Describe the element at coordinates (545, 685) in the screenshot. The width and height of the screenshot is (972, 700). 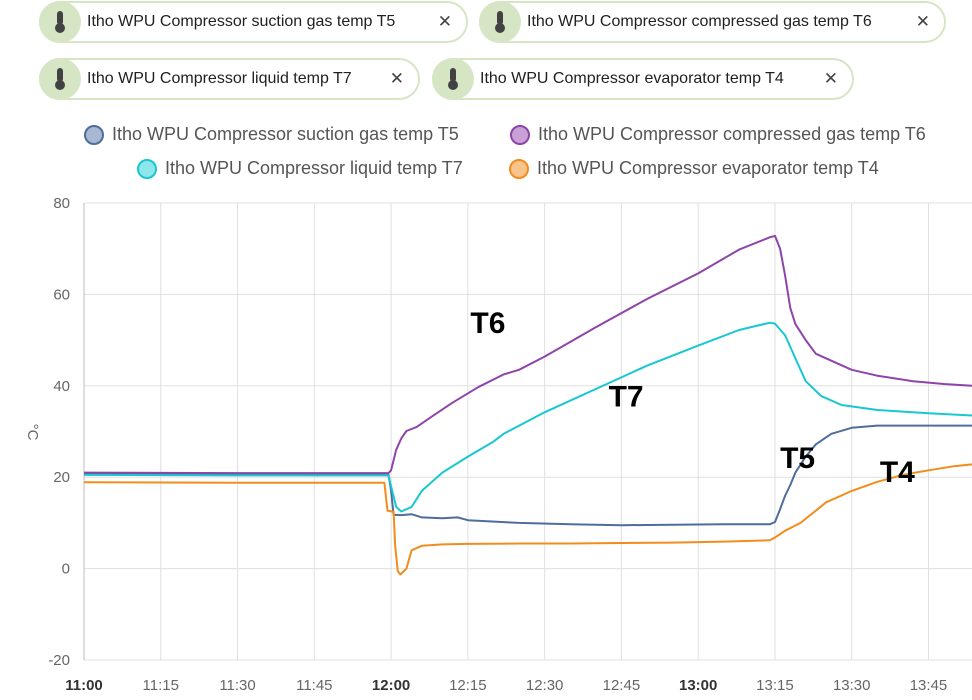
I see `x-tick-label: 12:30` at that location.